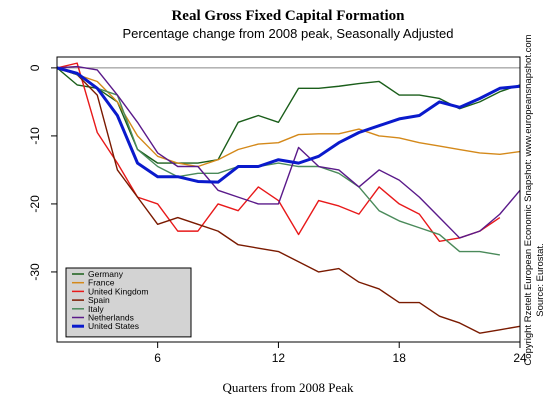 The height and width of the screenshot is (413, 550). I want to click on x-tick-label: 18, so click(400, 358).